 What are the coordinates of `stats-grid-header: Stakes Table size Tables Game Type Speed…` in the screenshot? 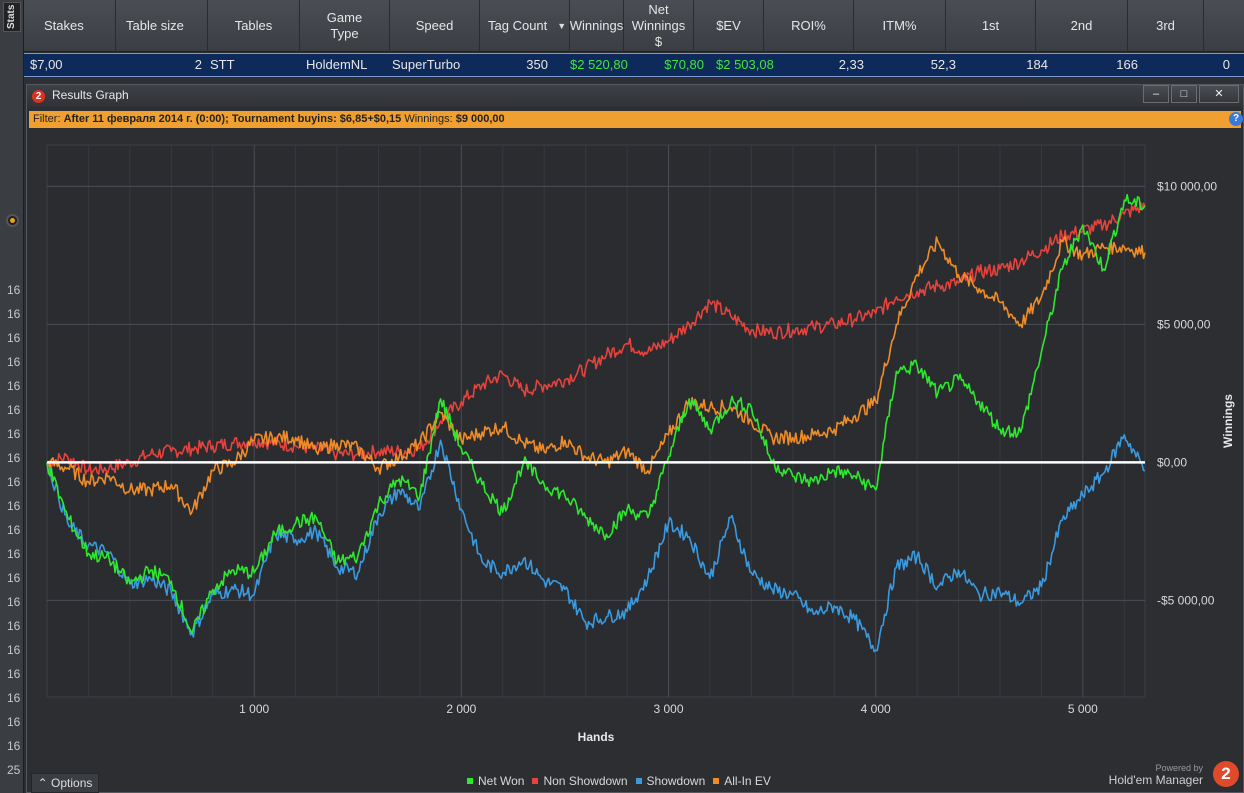 It's located at (634, 26).